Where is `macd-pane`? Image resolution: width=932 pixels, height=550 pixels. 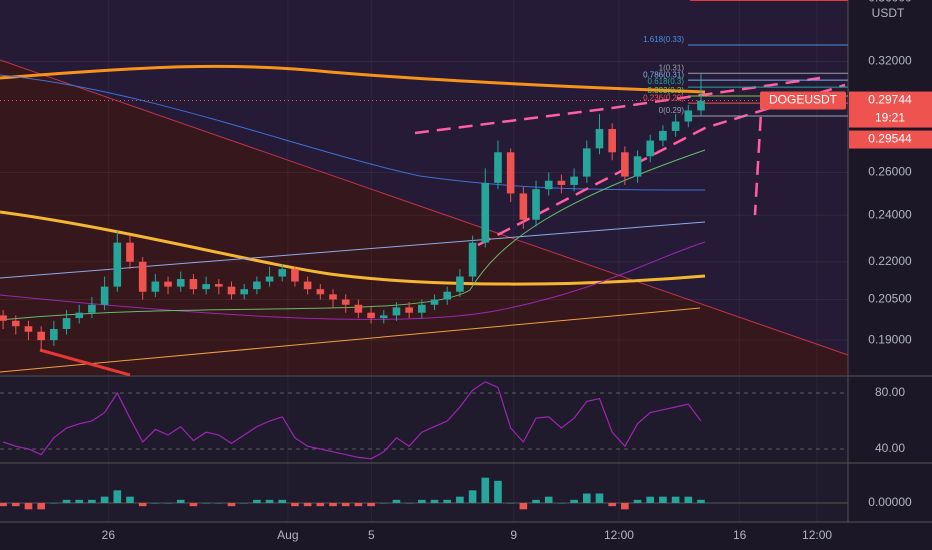 macd-pane is located at coordinates (424, 493).